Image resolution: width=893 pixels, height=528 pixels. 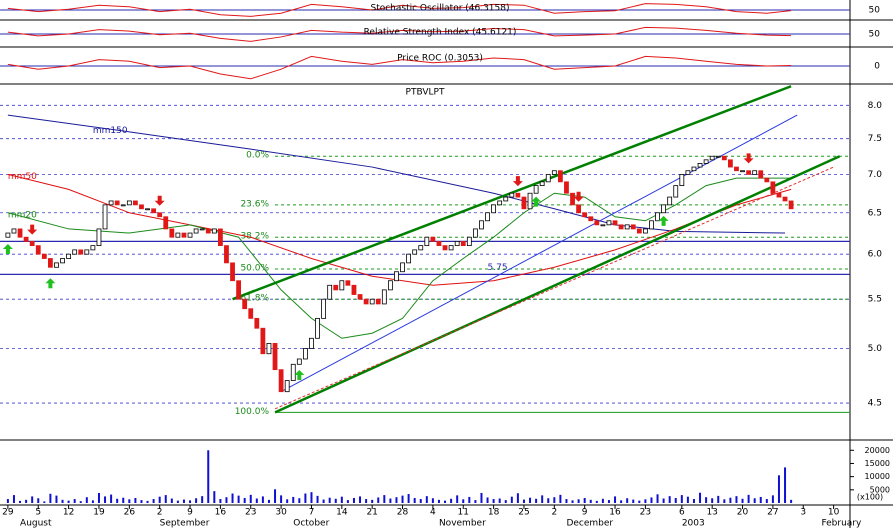 I want to click on x-tick-label: 14, so click(x=342, y=513).